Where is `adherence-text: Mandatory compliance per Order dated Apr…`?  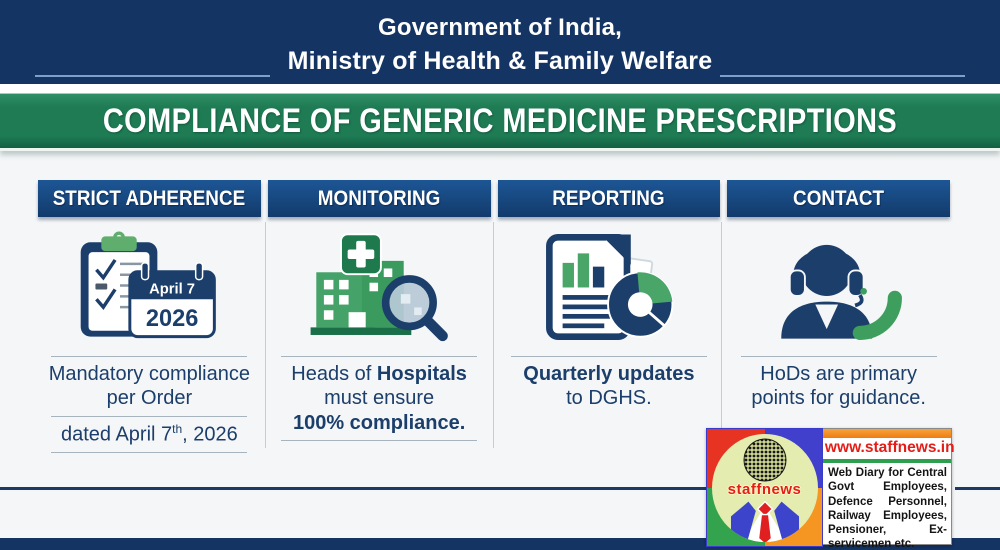
adherence-text: Mandatory compliance per Order dated Apr… is located at coordinates (149, 404).